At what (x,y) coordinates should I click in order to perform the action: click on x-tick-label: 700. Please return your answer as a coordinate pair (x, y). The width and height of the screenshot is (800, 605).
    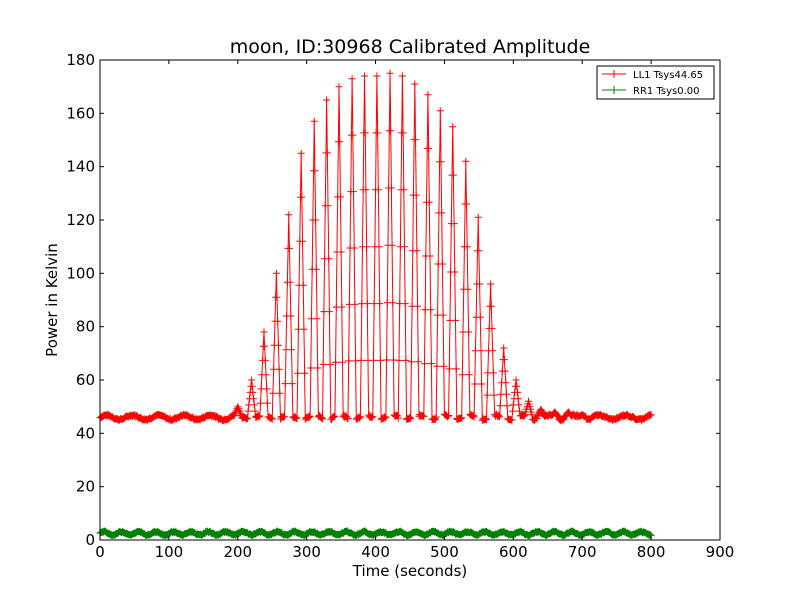
    Looking at the image, I should click on (582, 552).